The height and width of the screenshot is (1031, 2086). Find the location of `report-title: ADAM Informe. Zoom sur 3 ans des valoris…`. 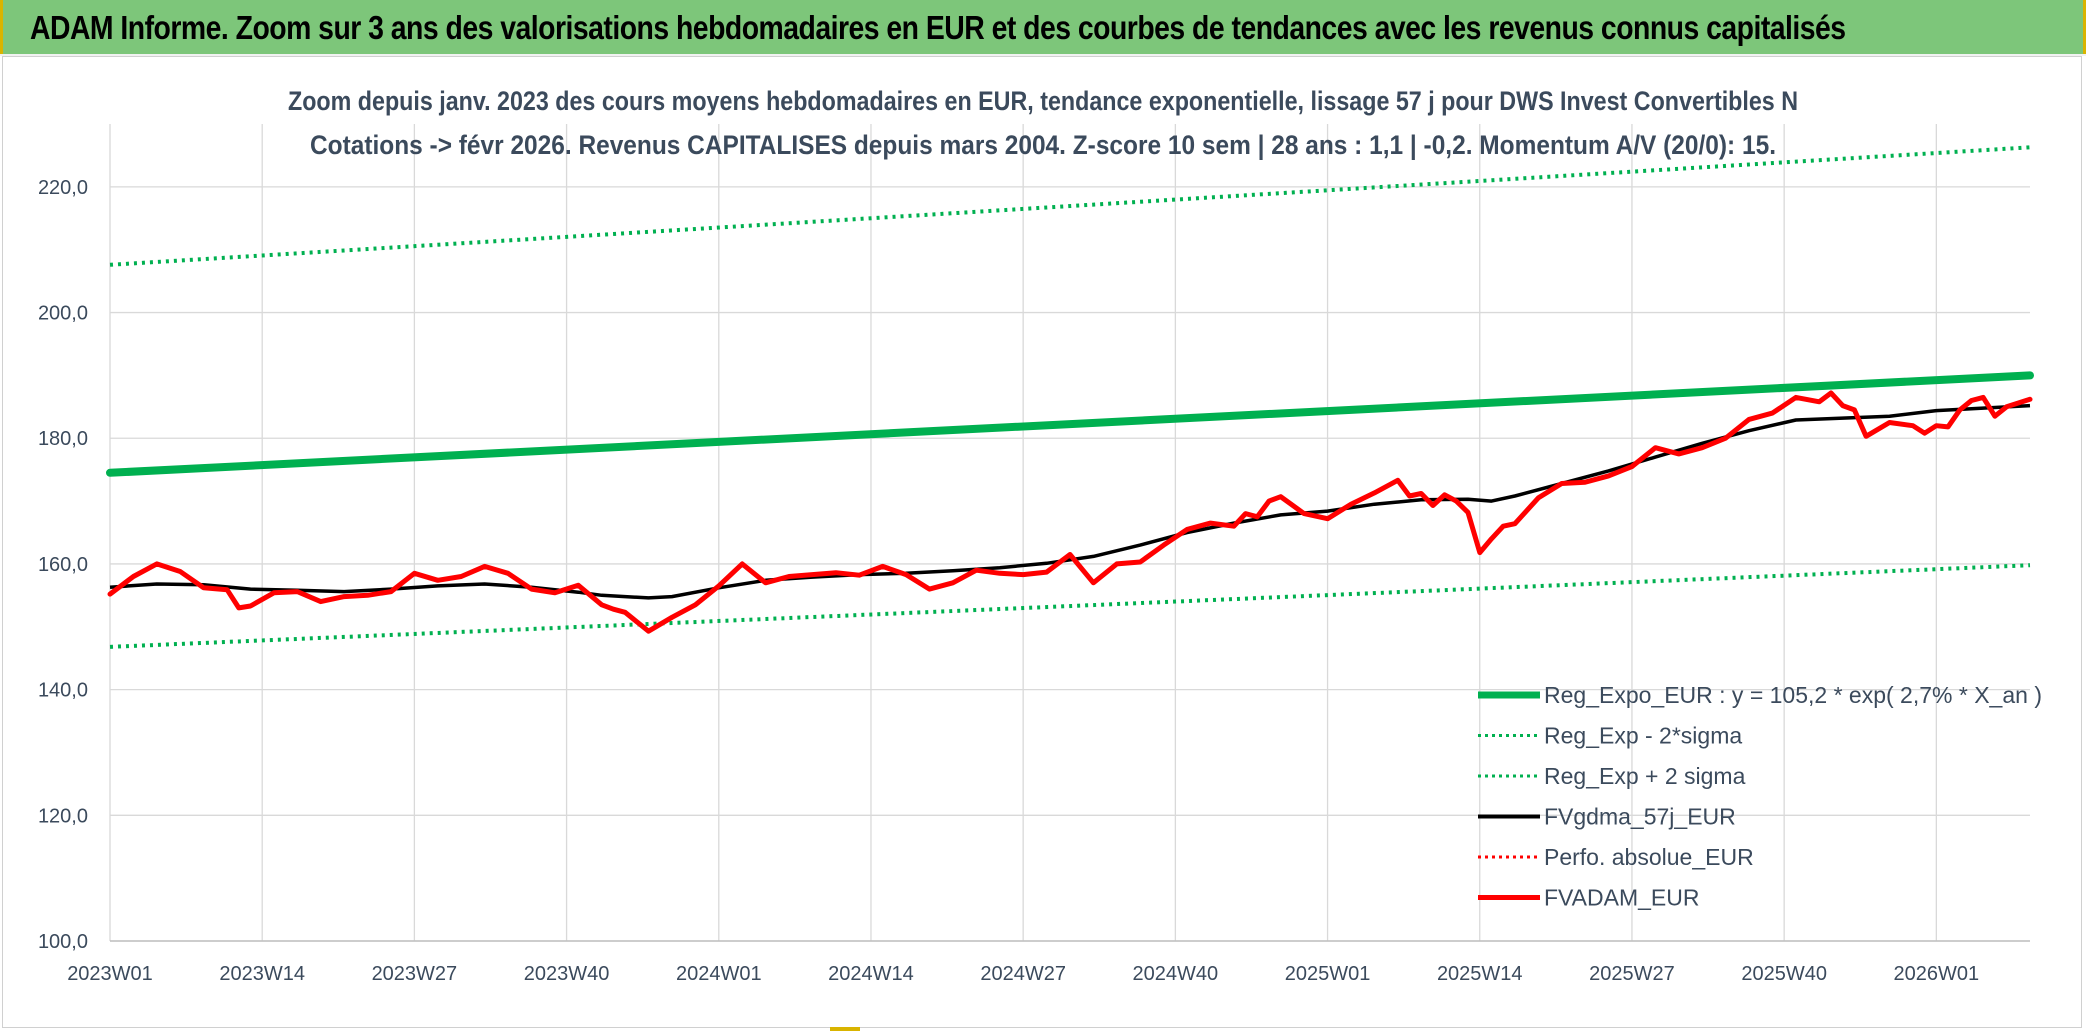

report-title: ADAM Informe. Zoom sur 3 ans des valoris… is located at coordinates (938, 27).